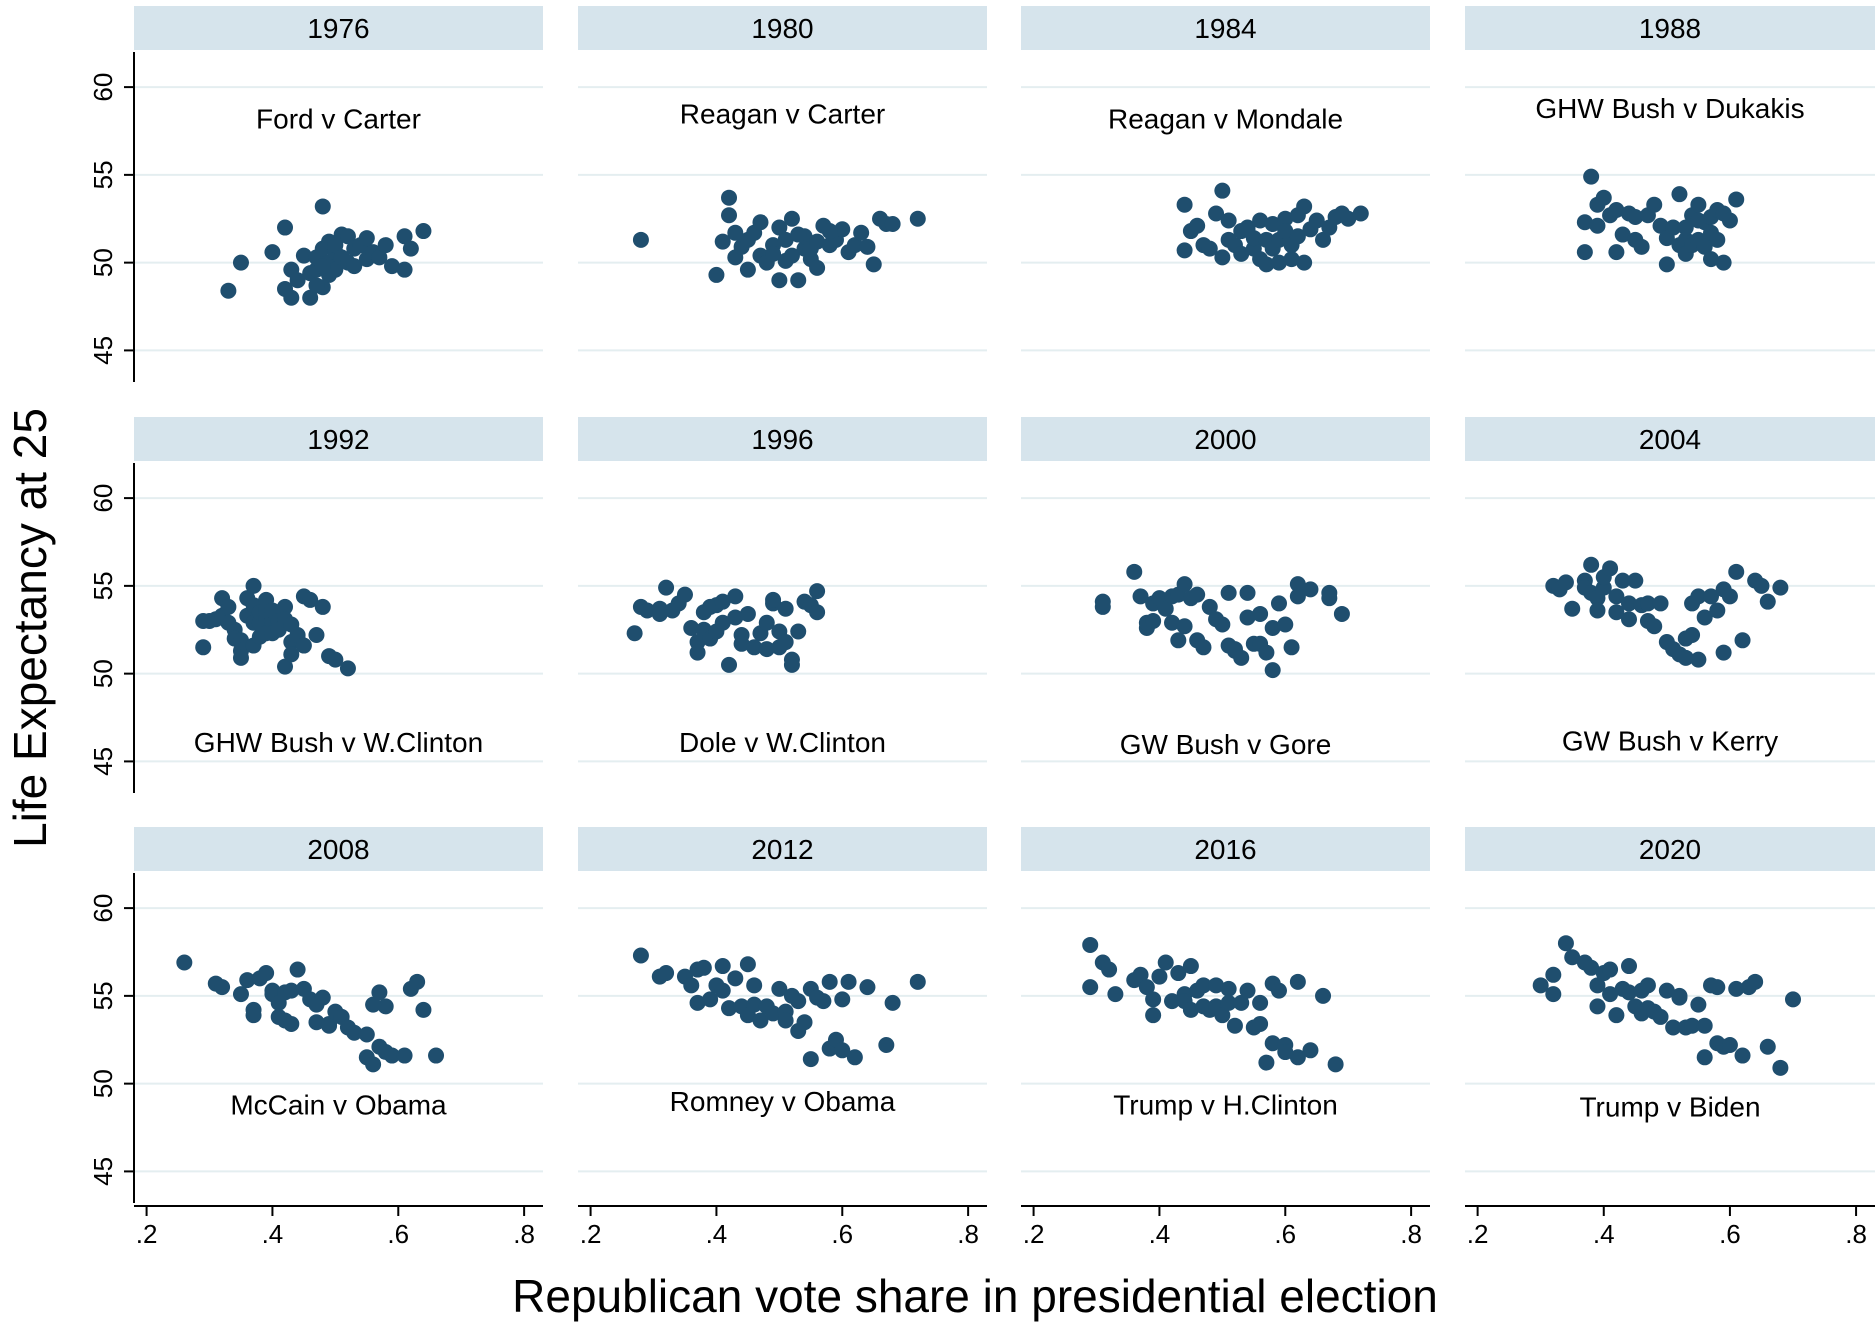 The image size is (1875, 1326). I want to click on panel-title: Ford v Carter, so click(338, 119).